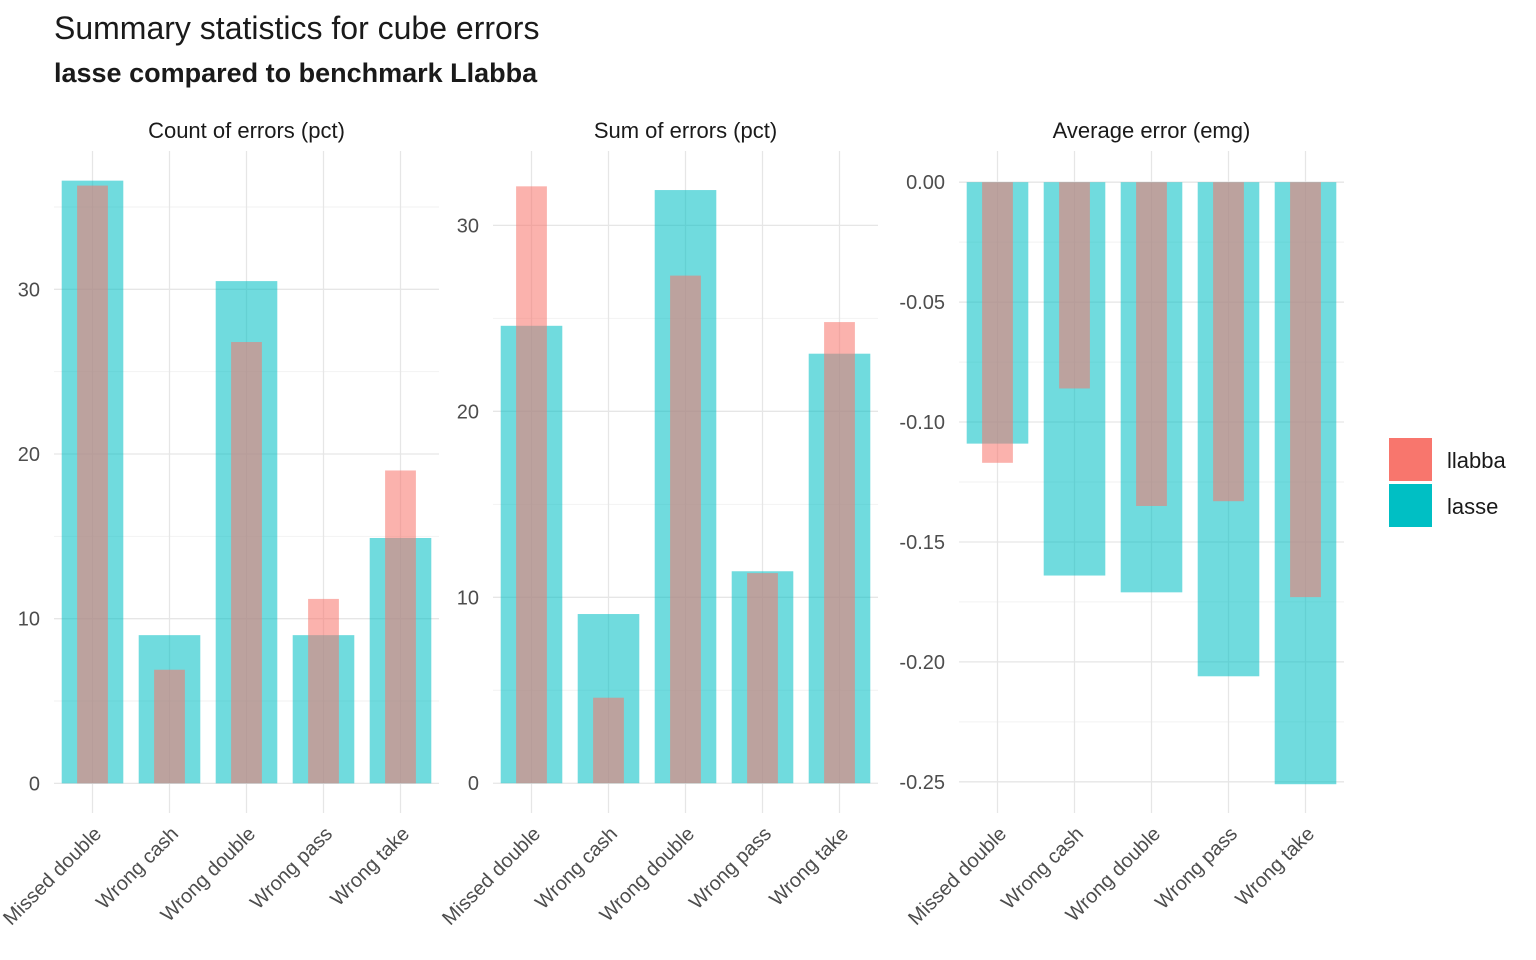 This screenshot has height=960, width=1536. Describe the element at coordinates (922, 543) in the screenshot. I see `y-tick-label: -0.15` at that location.